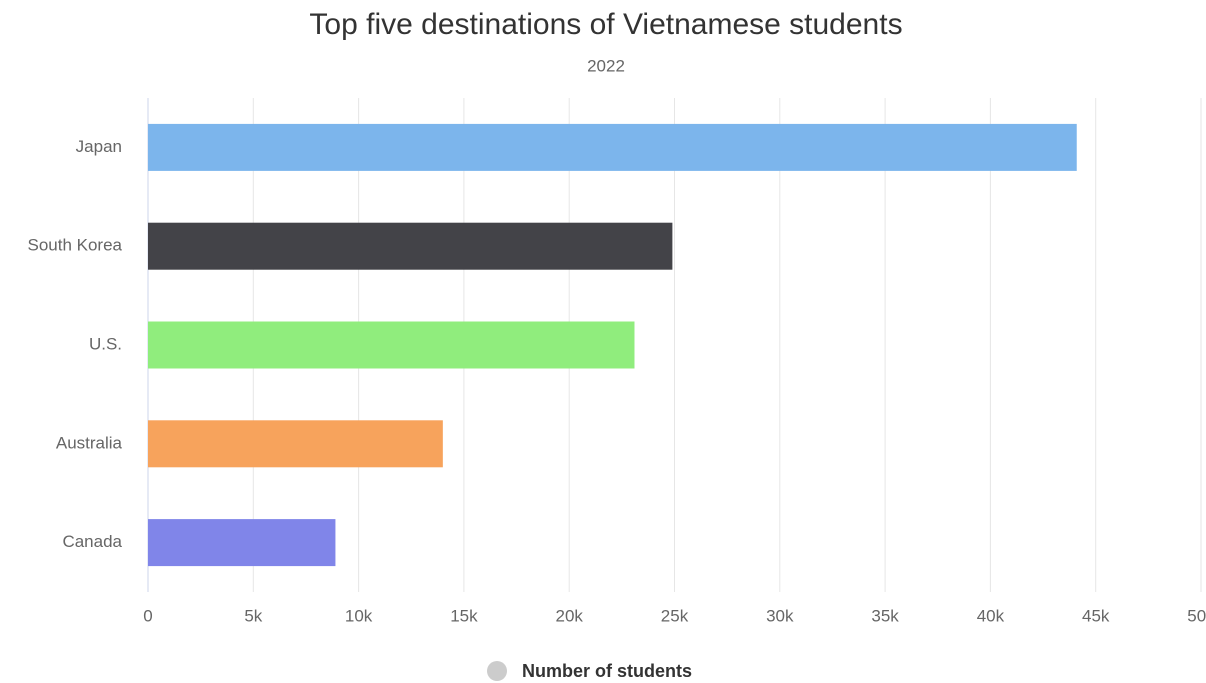 The width and height of the screenshot is (1206, 683). I want to click on chart-subtitle: 2022, so click(606, 65).